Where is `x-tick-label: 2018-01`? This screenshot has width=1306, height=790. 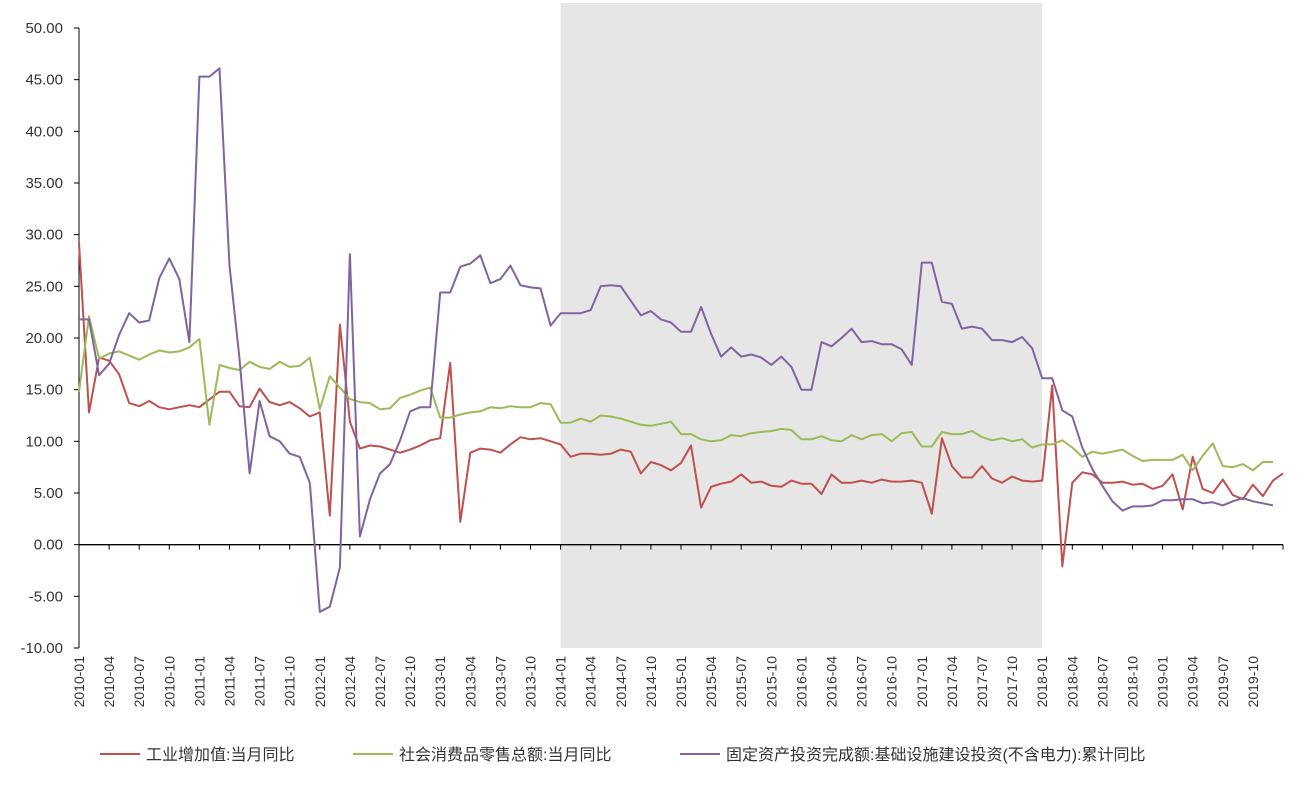 x-tick-label: 2018-01 is located at coordinates (1042, 682).